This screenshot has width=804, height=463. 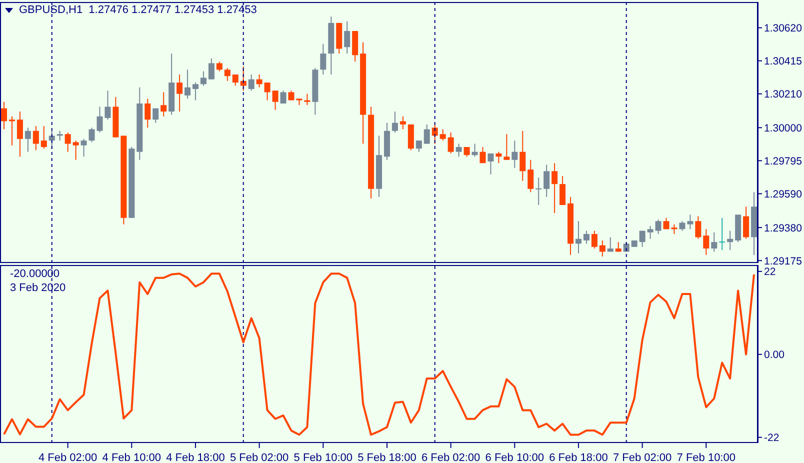 I want to click on y-tick-label: -22, so click(x=772, y=438).